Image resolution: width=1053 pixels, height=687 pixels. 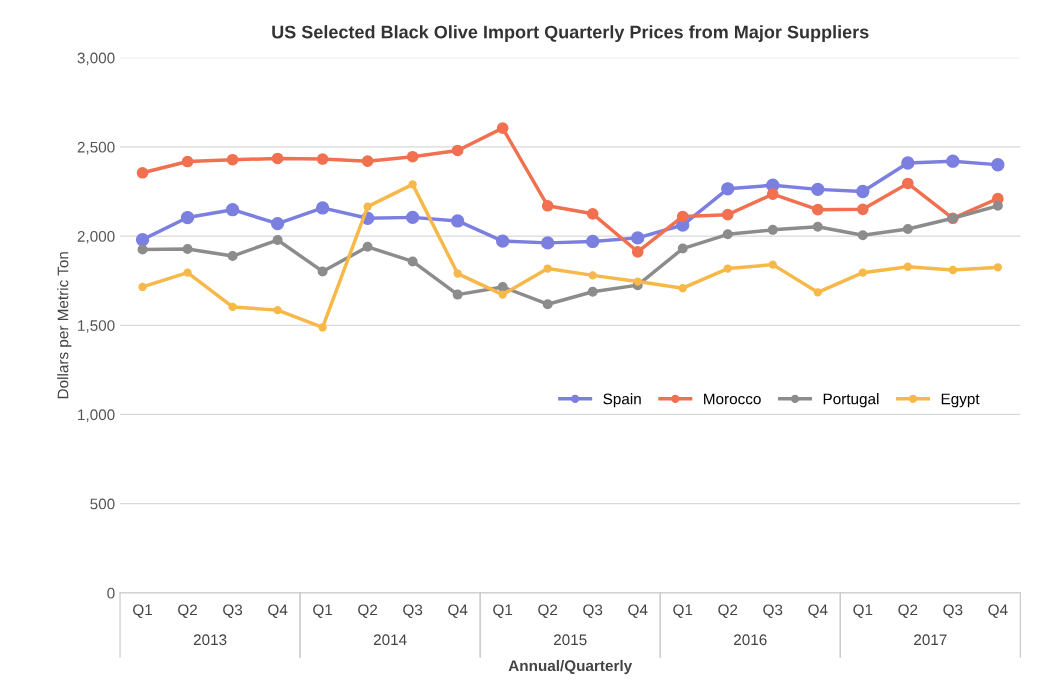 What do you see at coordinates (732, 399) in the screenshot?
I see `legend-label: Morocco` at bounding box center [732, 399].